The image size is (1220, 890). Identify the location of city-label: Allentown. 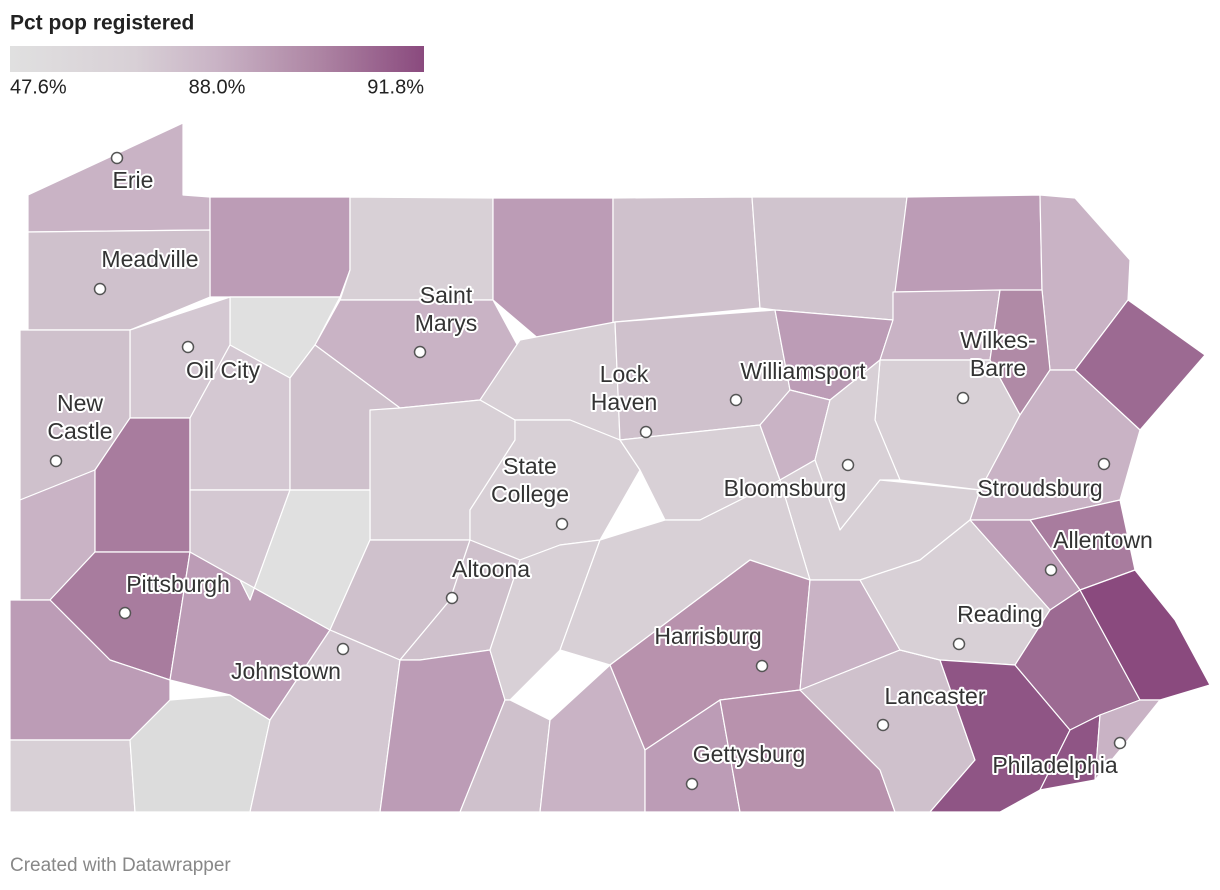
(1103, 540).